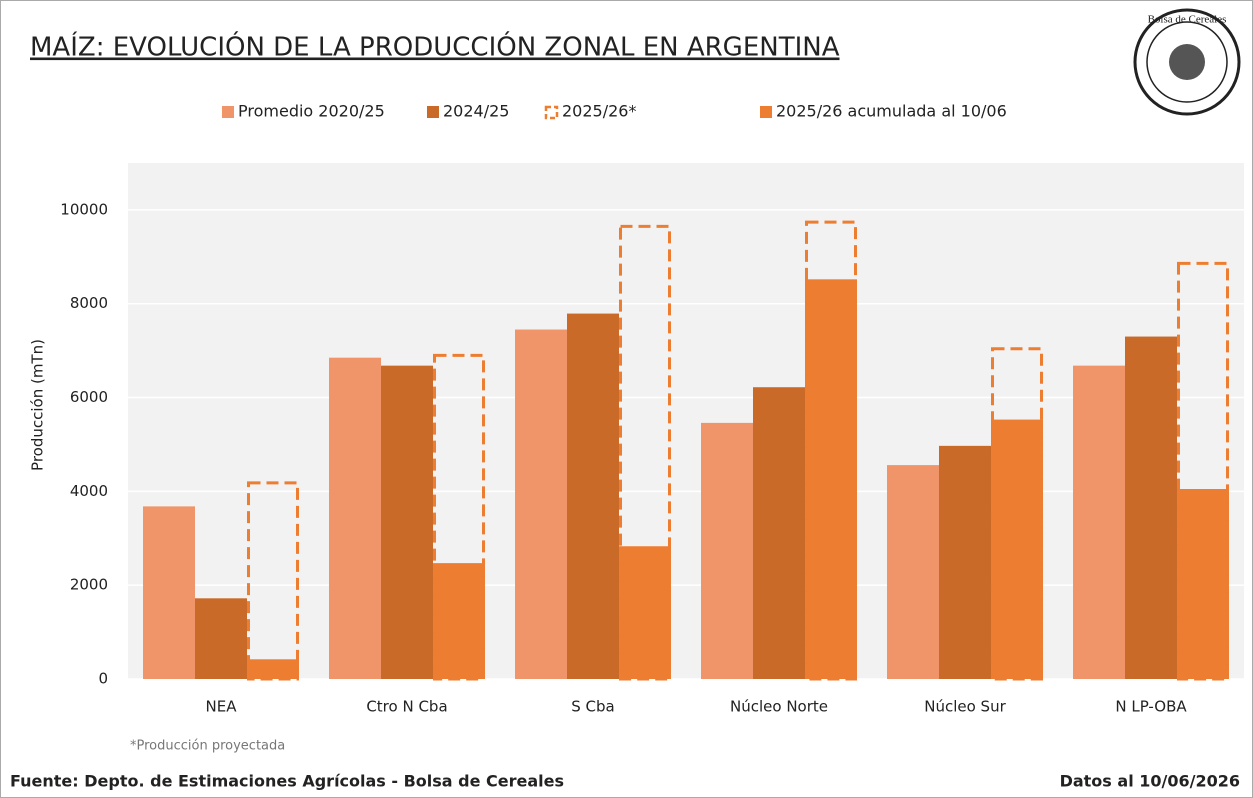  I want to click on x-tick-label: Ctro N Cba, so click(406, 707).